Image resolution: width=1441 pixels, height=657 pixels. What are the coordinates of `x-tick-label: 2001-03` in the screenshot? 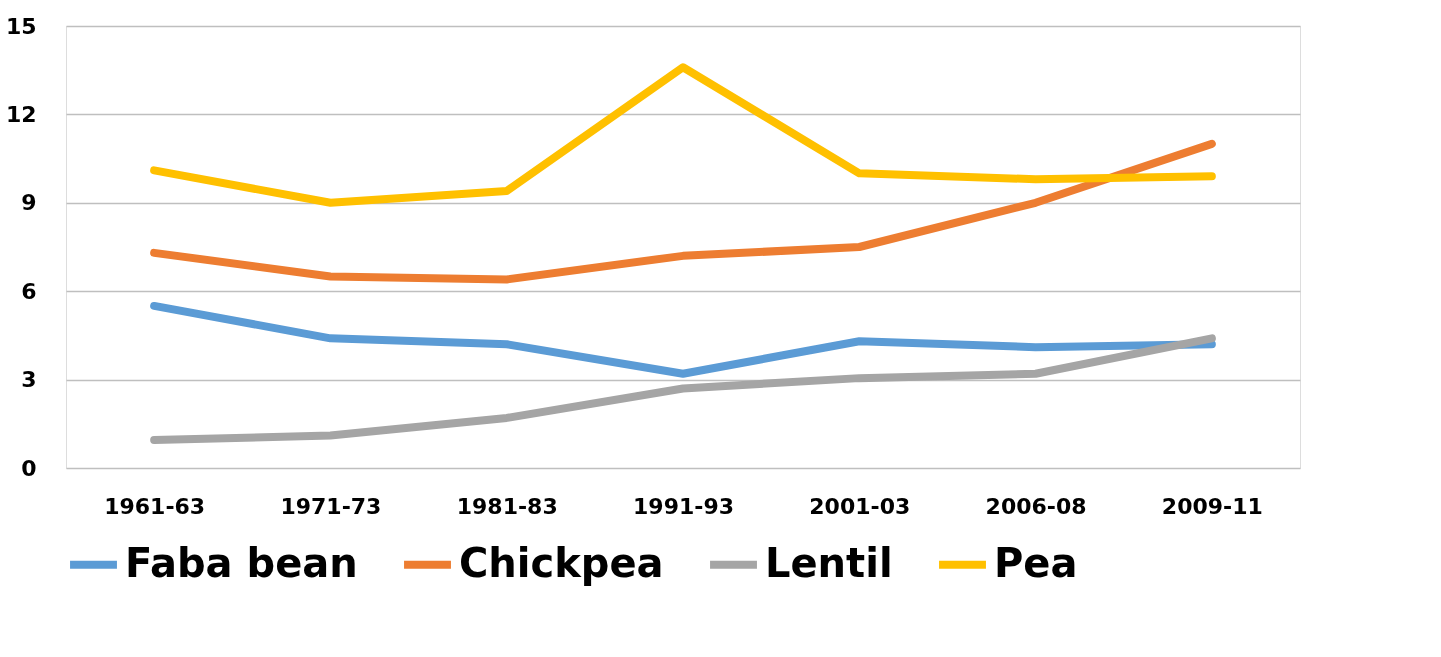 It's located at (860, 506).